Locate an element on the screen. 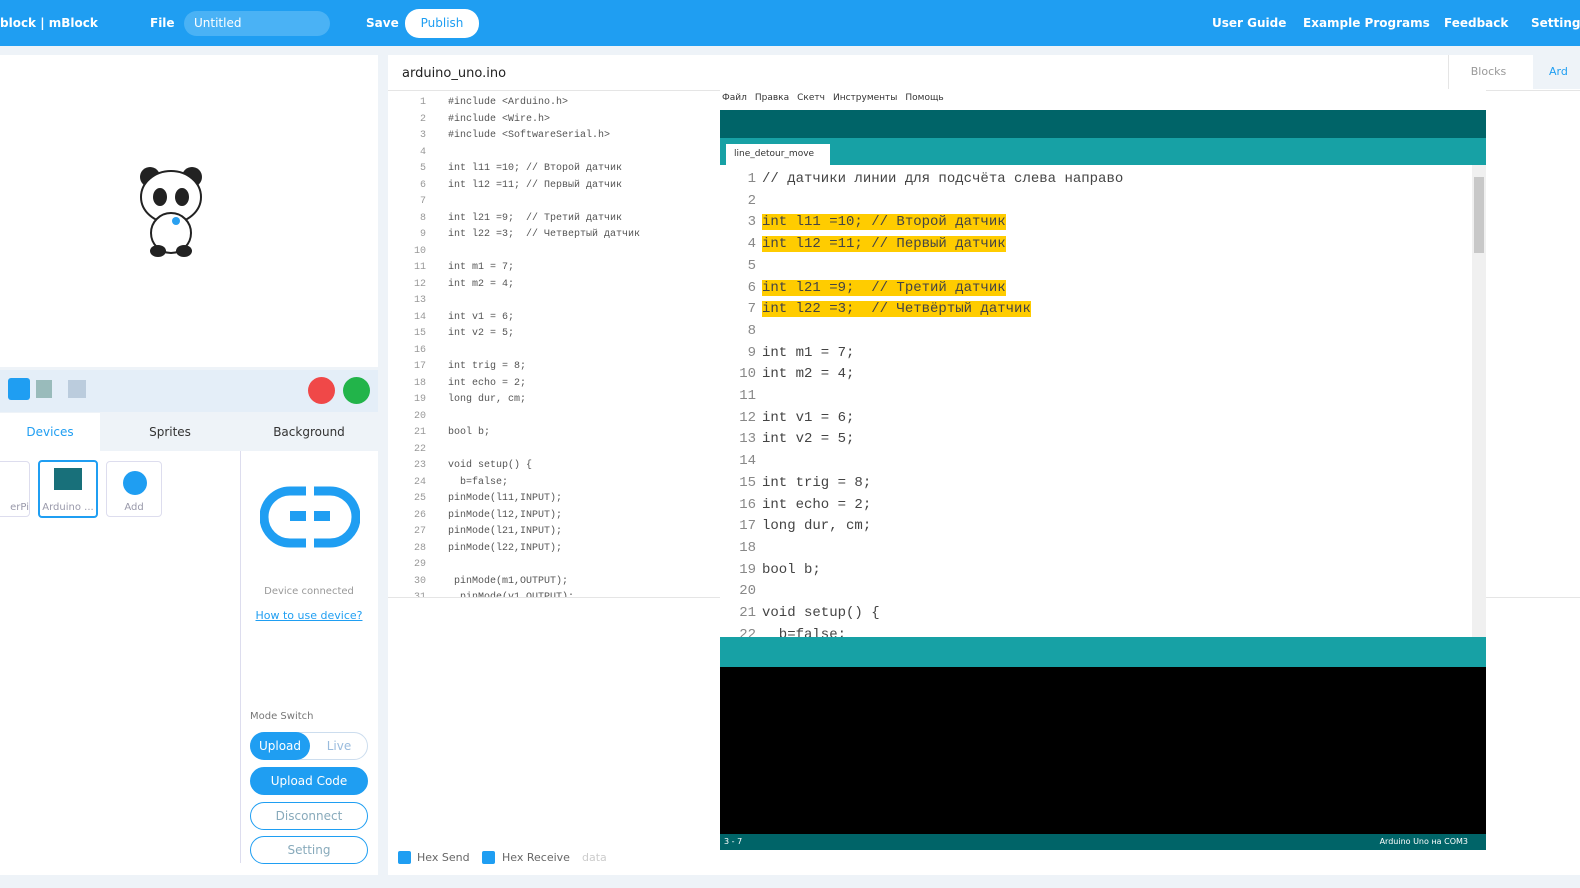  code-line: int l21 =9; // Третий датчик is located at coordinates (535, 218).